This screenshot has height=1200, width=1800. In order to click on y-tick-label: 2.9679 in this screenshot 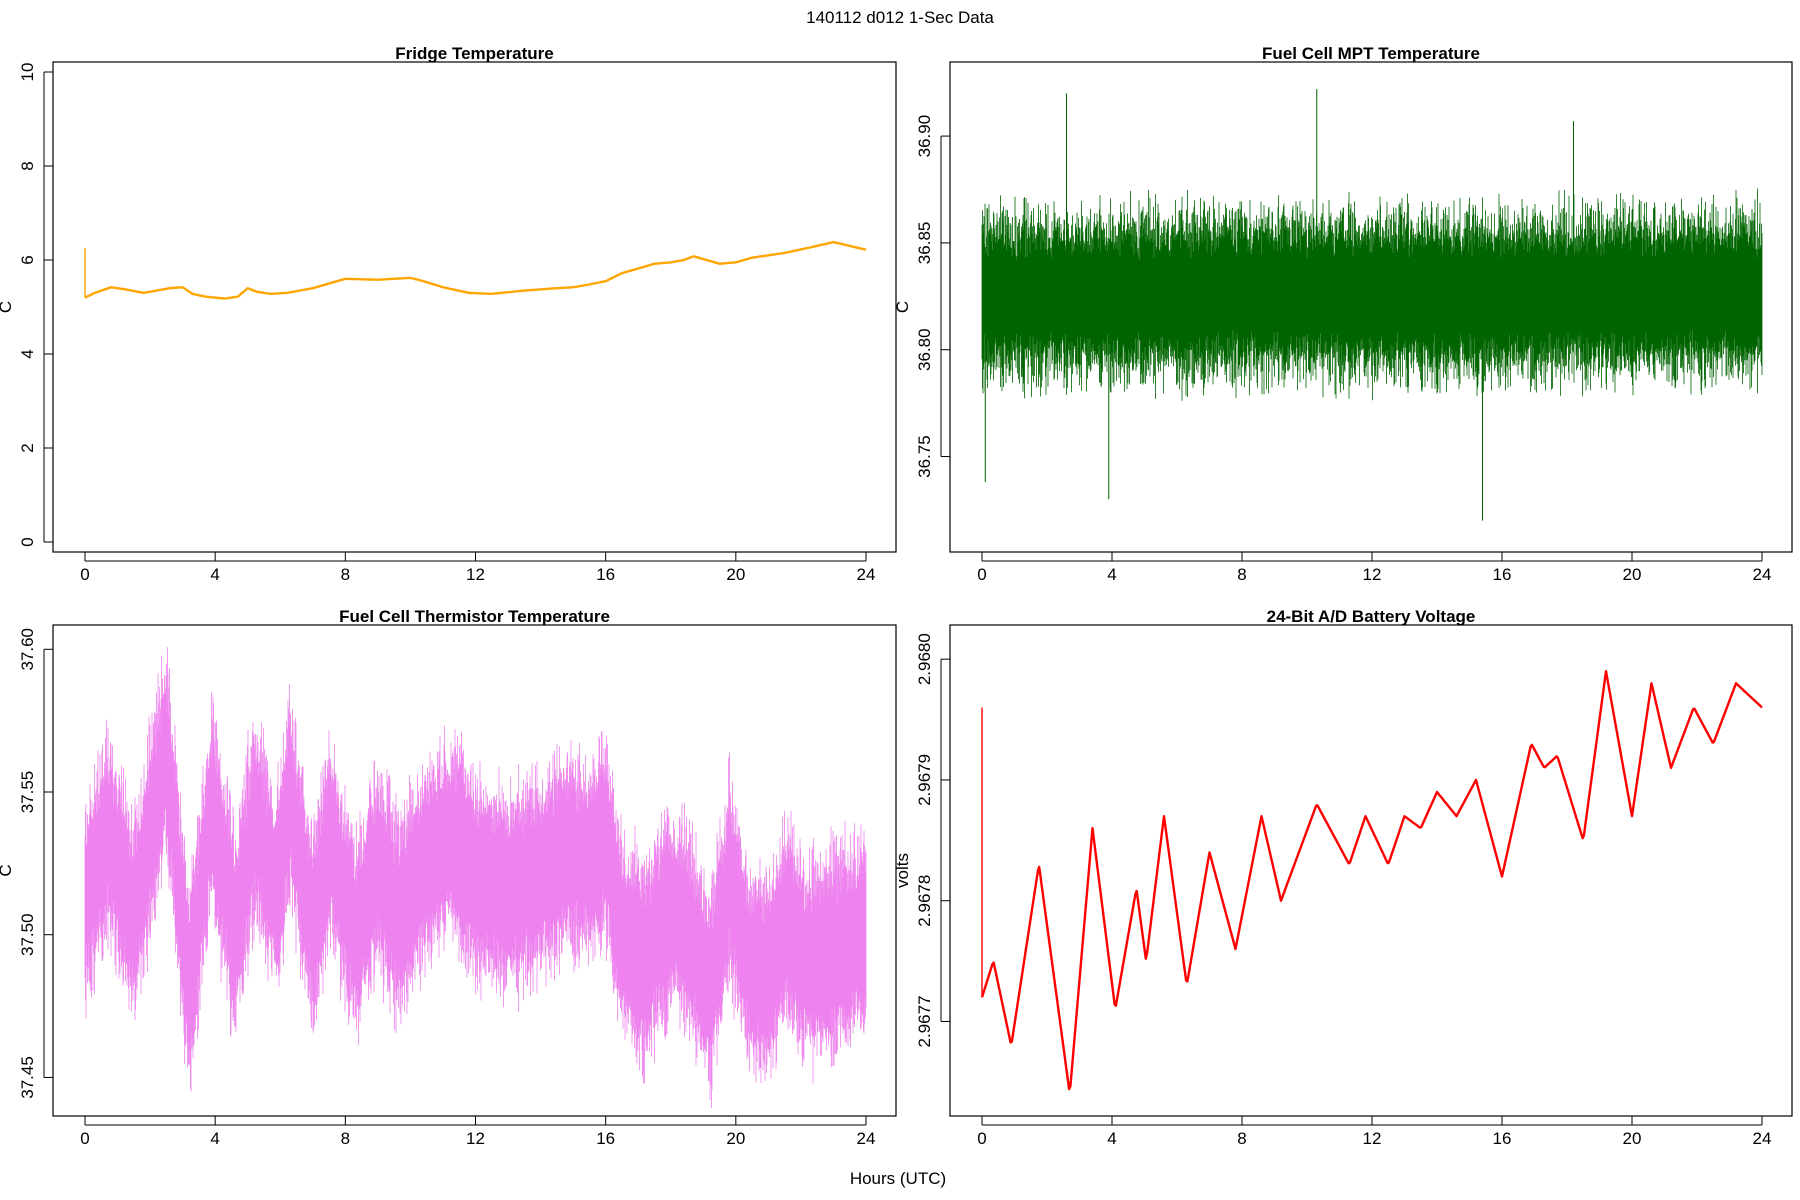, I will do `click(924, 780)`.